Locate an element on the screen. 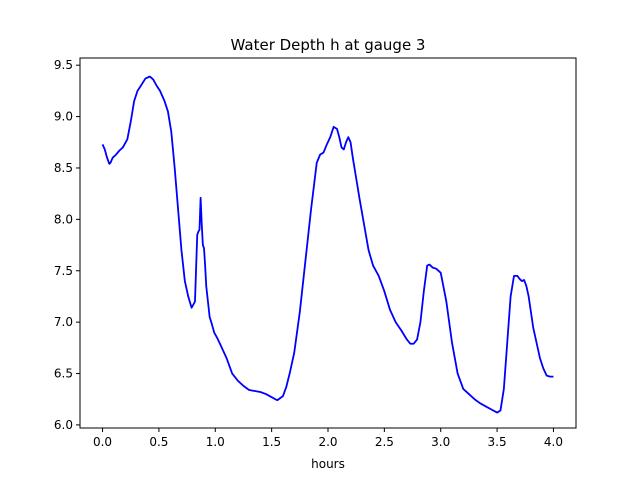 The width and height of the screenshot is (640, 480). y-tick-label: 9.0 is located at coordinates (63, 117).